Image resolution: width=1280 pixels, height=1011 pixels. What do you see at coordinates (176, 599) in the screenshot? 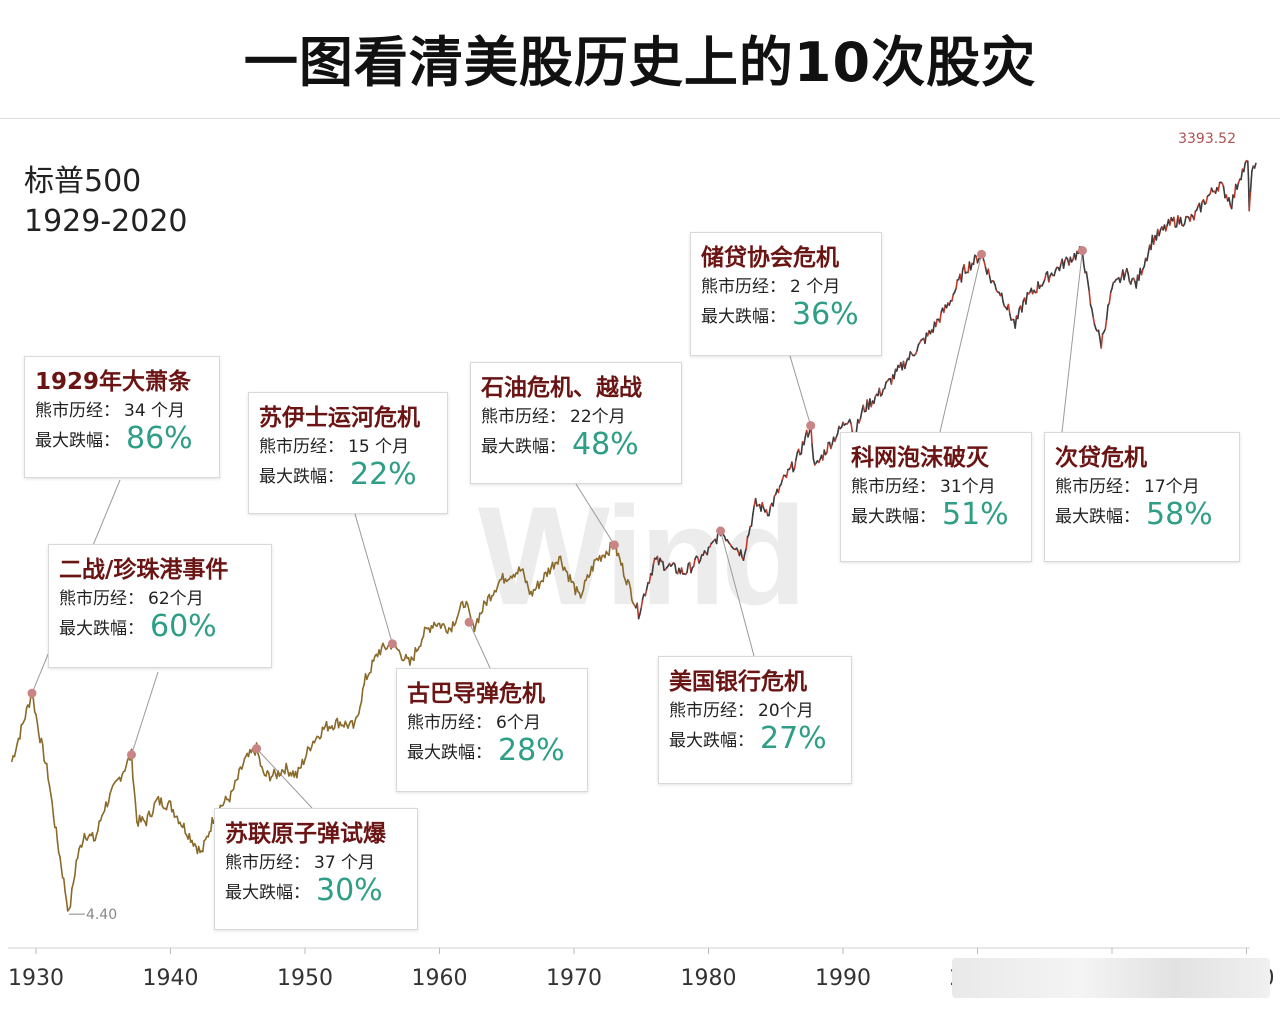
I see `event-duration: 62个月` at bounding box center [176, 599].